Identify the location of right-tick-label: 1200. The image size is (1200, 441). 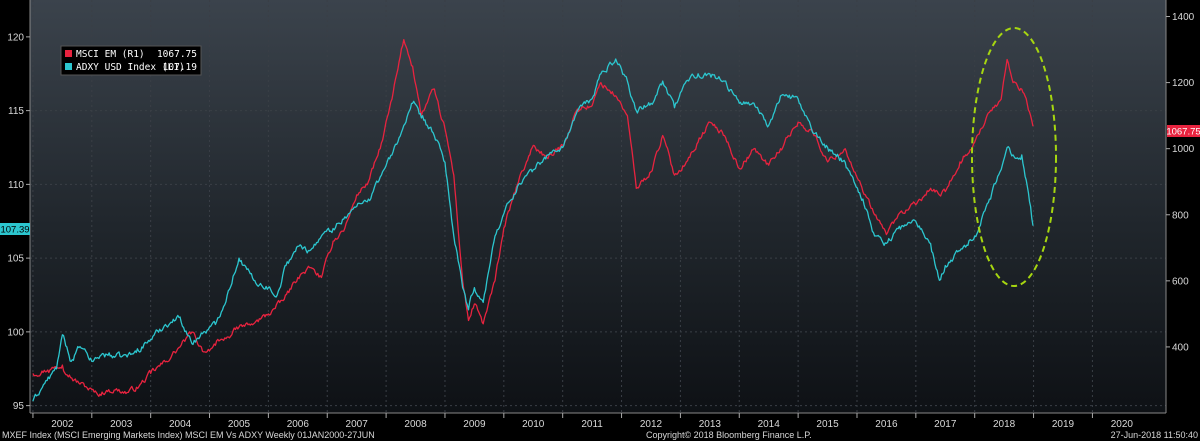
(1183, 83).